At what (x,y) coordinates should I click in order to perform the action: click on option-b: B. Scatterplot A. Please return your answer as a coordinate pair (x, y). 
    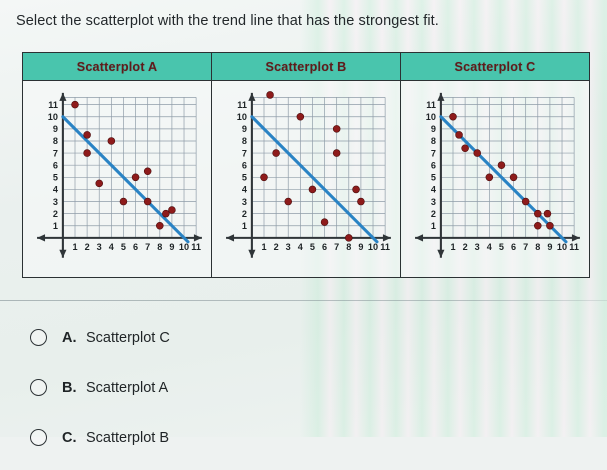
    Looking at the image, I should click on (190, 387).